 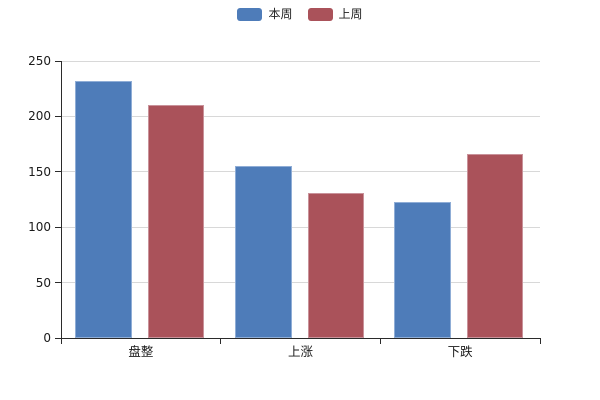 What do you see at coordinates (141, 351) in the screenshot?
I see `x-axis-label: 盘整` at bounding box center [141, 351].